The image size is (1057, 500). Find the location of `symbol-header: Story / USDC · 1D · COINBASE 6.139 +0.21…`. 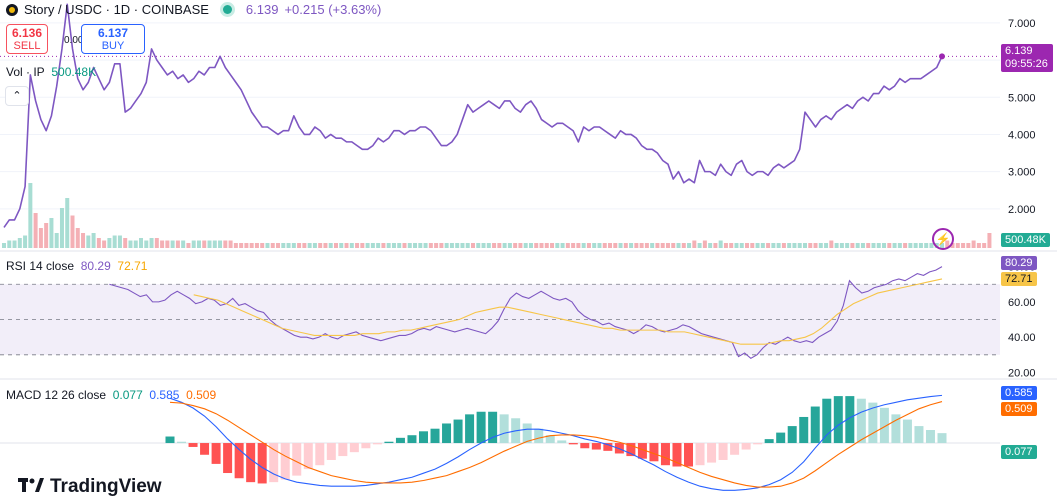

symbol-header: Story / USDC · 1D · COINBASE 6.139 +0.21… is located at coordinates (193, 9).